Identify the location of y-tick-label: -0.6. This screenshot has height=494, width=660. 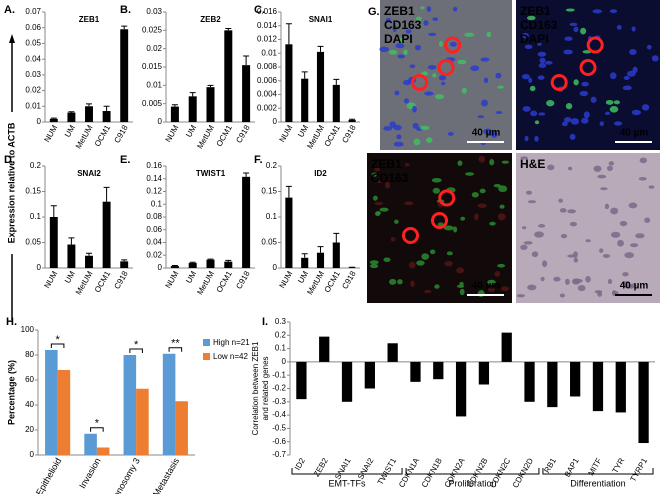
(279, 441).